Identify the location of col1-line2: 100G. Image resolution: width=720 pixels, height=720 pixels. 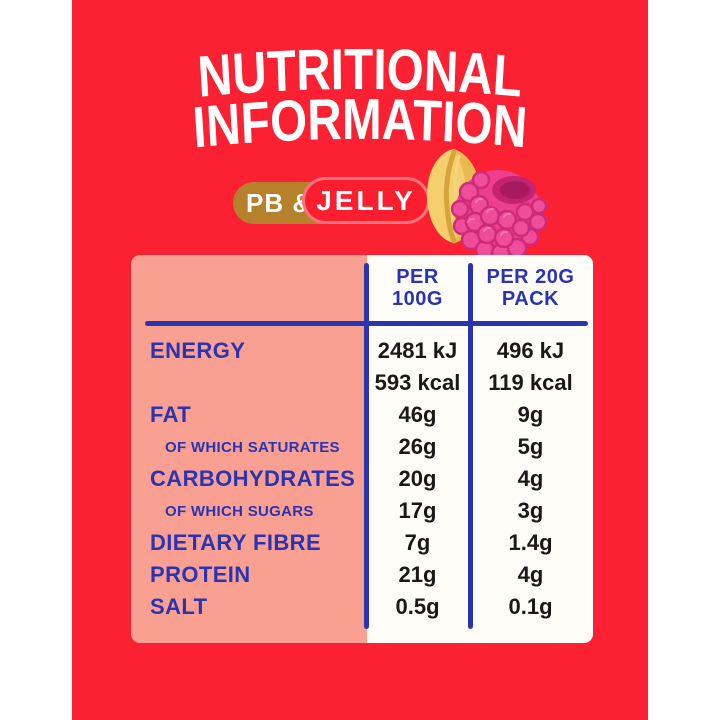
(417, 299).